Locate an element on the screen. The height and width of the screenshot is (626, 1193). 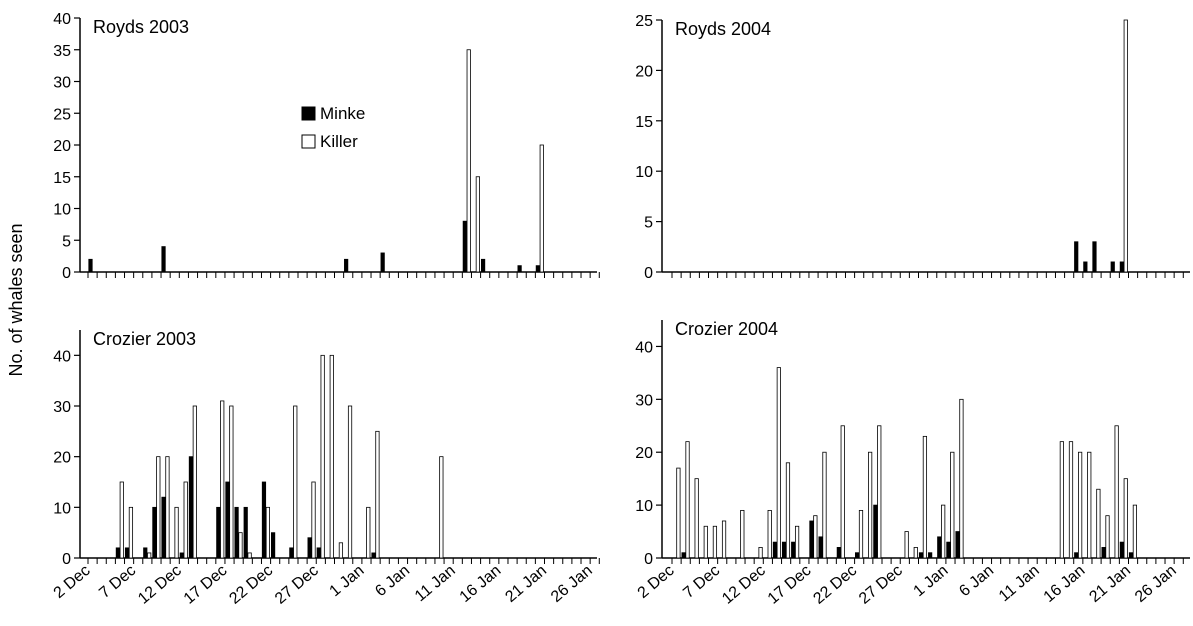
y-tick-label: 35 is located at coordinates (62, 51).